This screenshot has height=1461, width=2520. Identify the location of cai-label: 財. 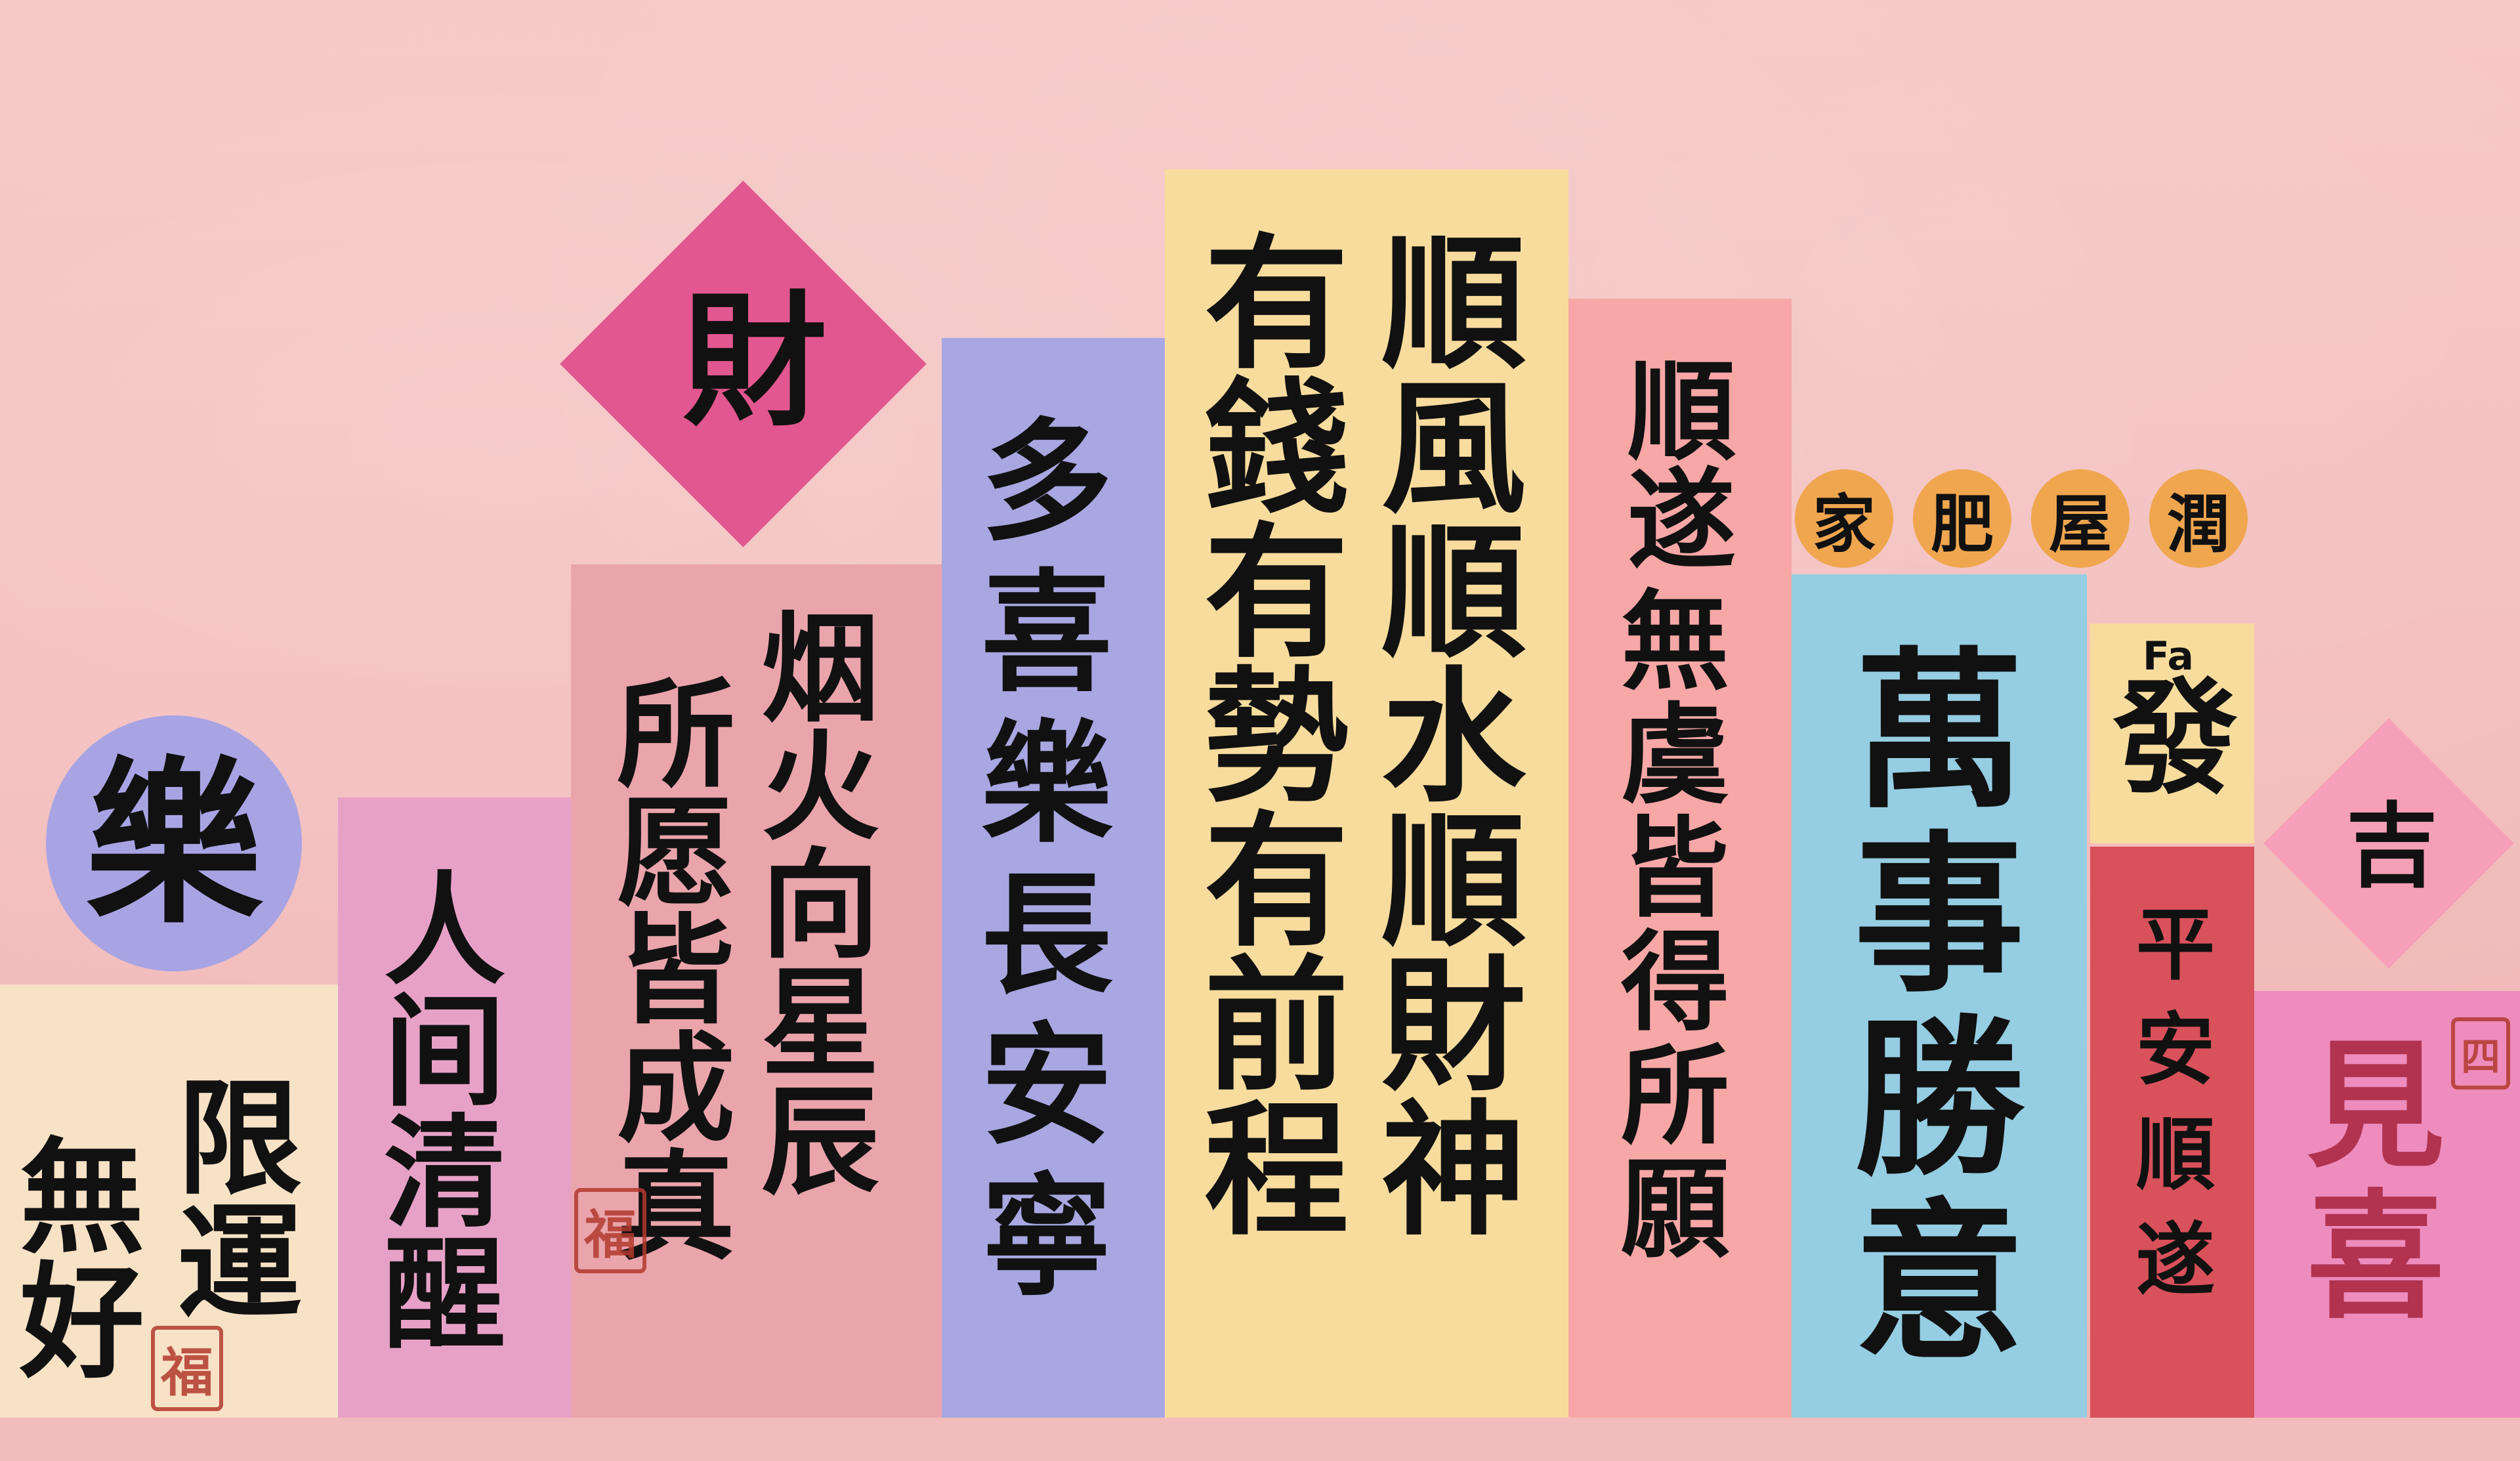
(754, 361).